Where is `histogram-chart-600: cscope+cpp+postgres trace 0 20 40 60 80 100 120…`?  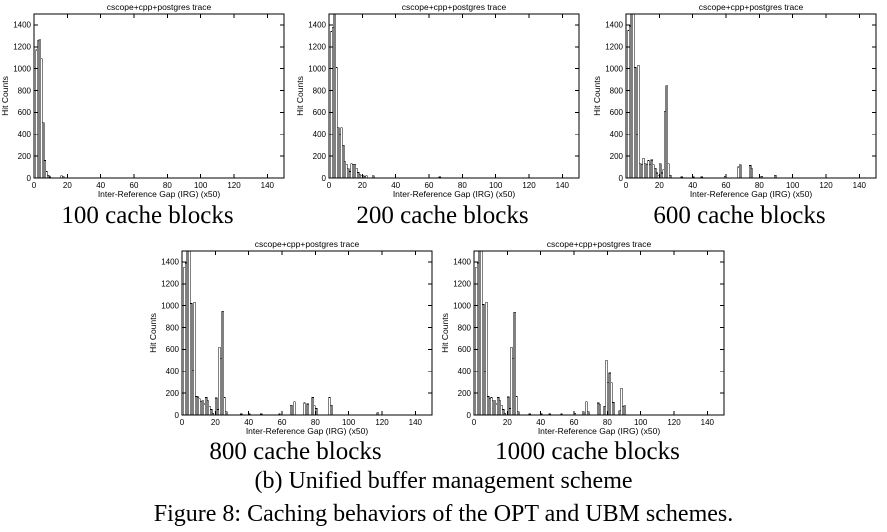 histogram-chart-600: cscope+cpp+postgres trace 0 20 40 60 80 100 120… is located at coordinates (739, 100).